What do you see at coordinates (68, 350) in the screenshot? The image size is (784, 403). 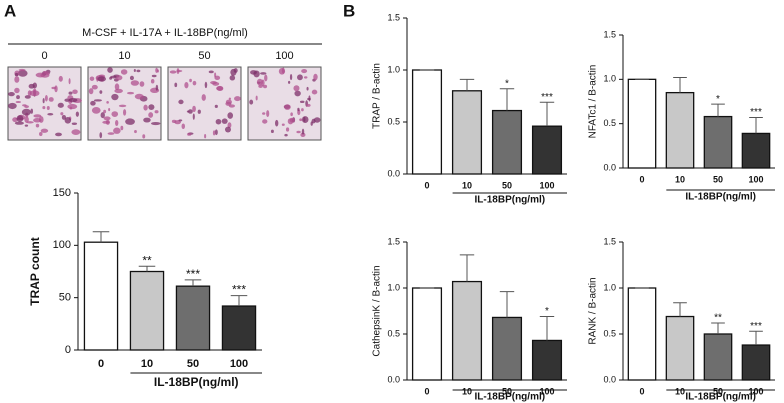 I see `y-tick-label: 0` at bounding box center [68, 350].